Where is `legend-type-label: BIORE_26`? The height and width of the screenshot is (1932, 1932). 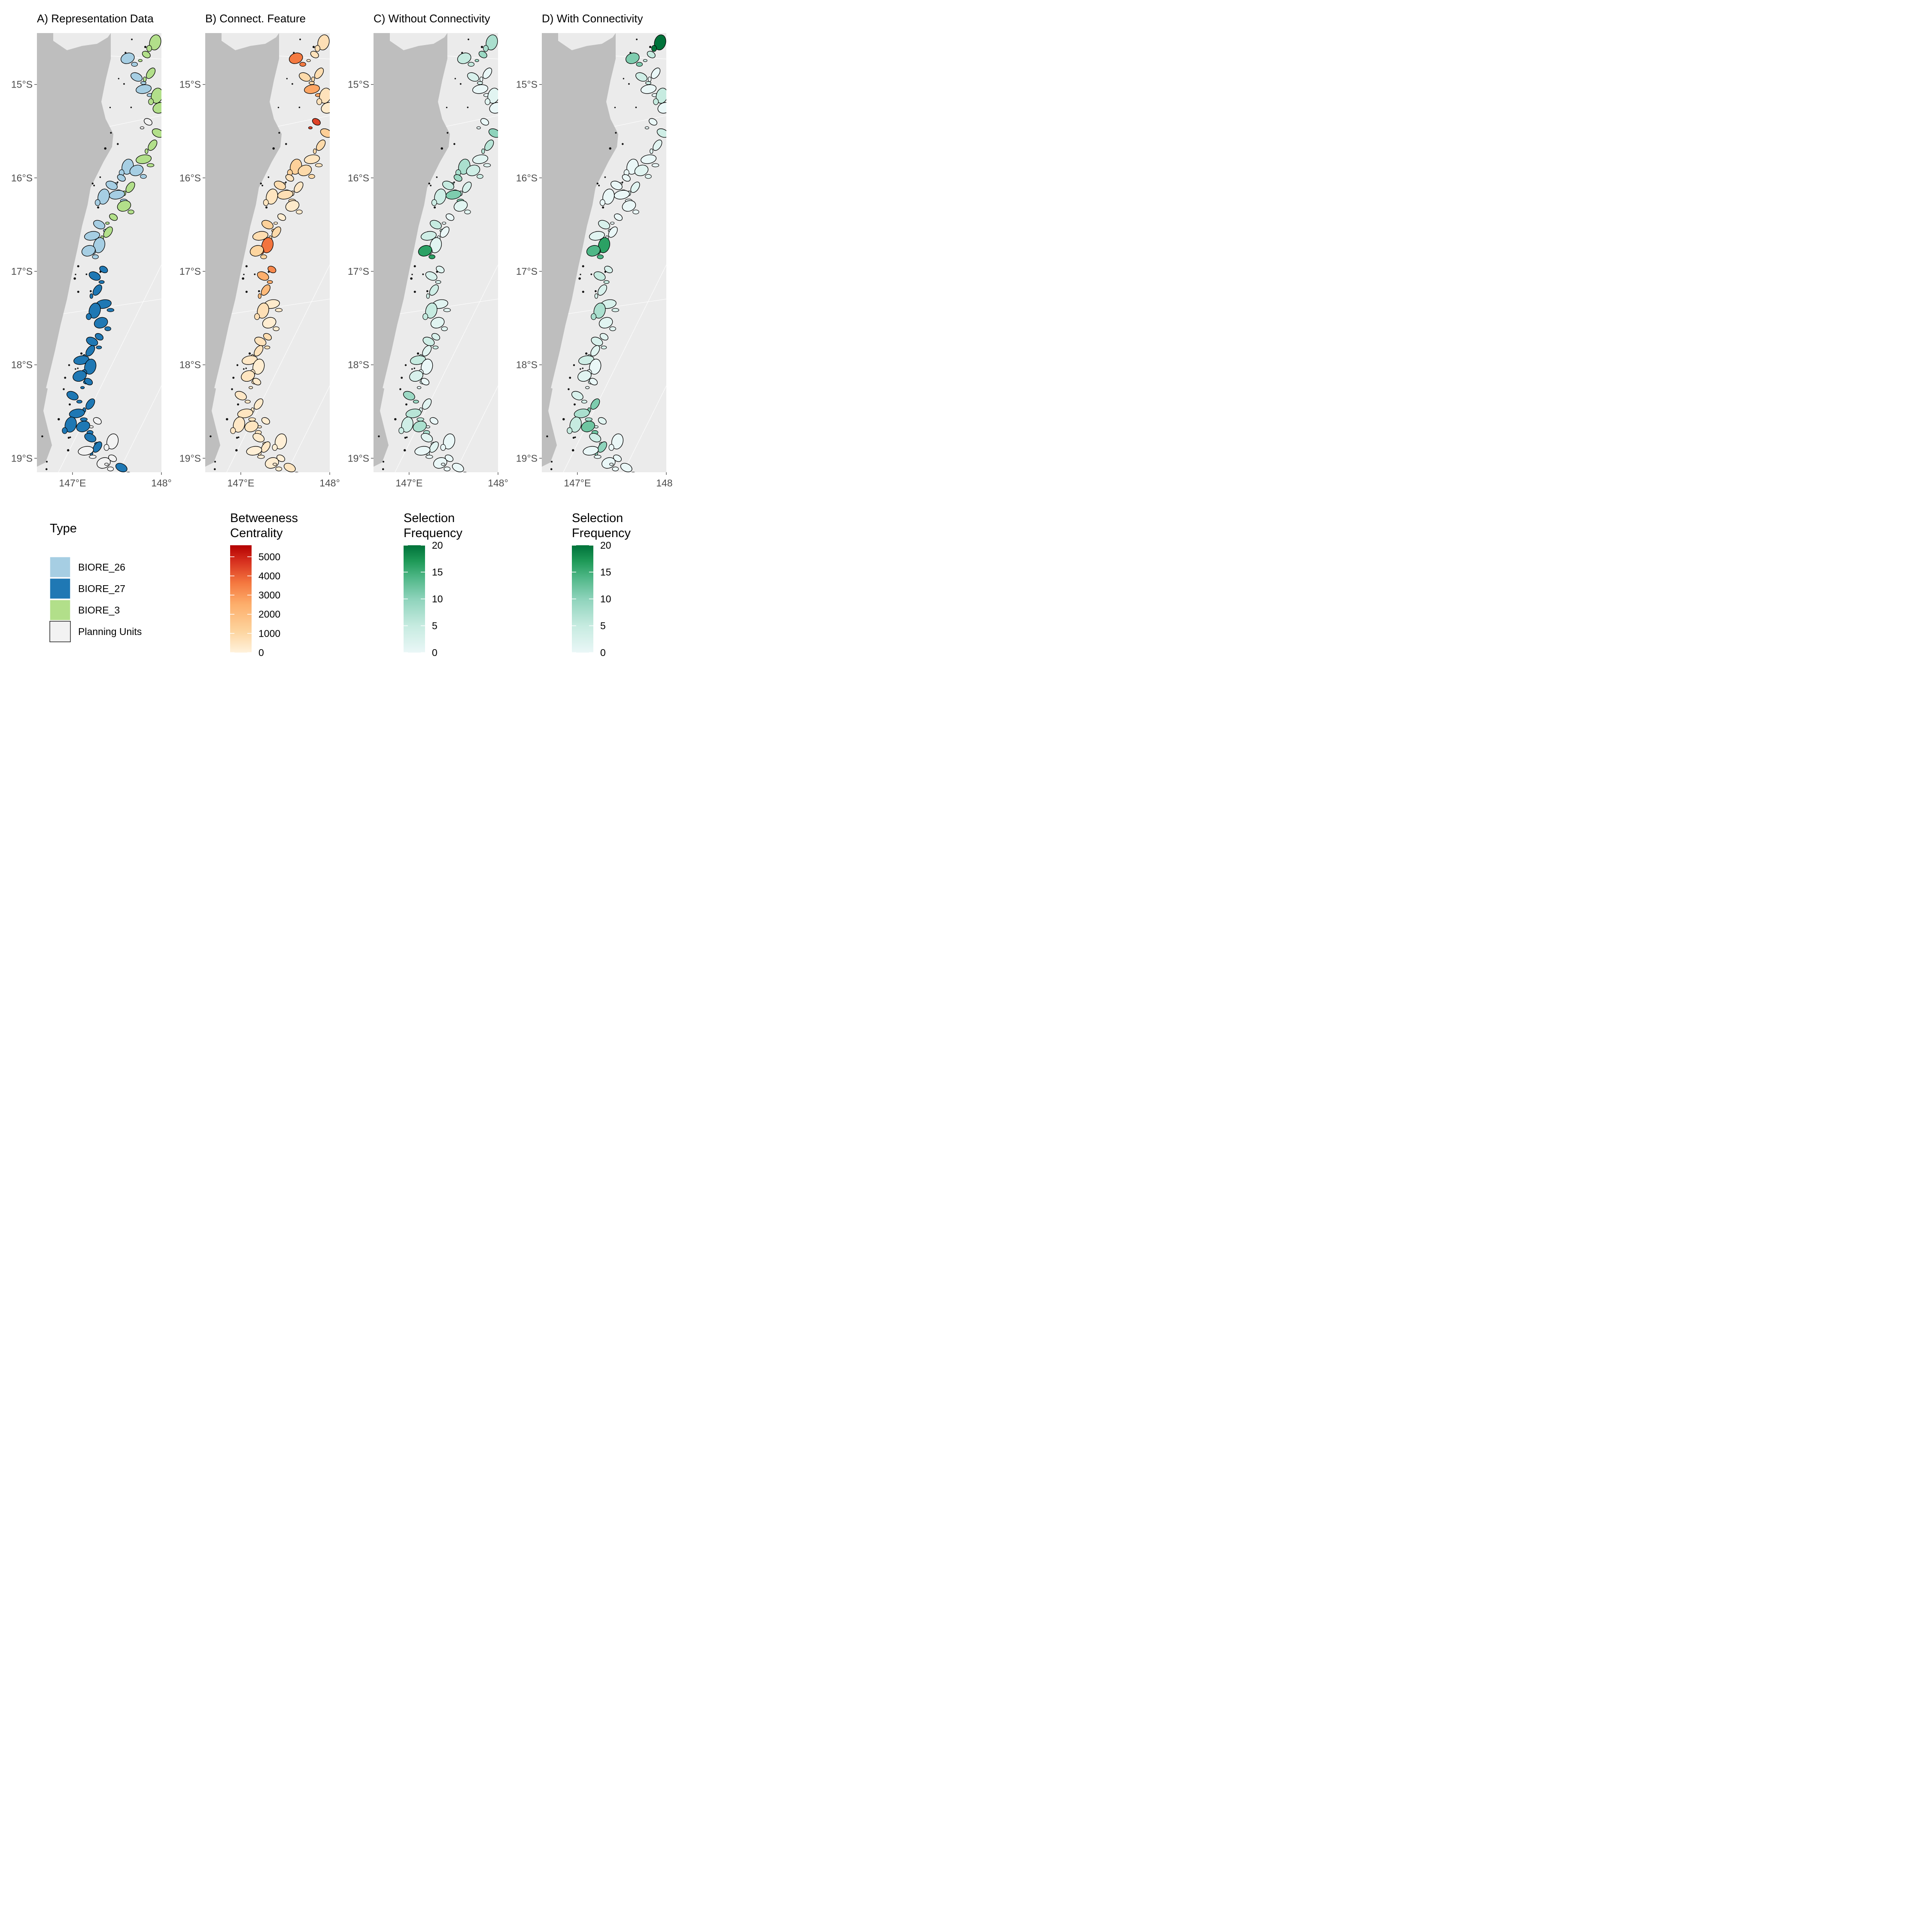 legend-type-label: BIORE_26 is located at coordinates (101, 567).